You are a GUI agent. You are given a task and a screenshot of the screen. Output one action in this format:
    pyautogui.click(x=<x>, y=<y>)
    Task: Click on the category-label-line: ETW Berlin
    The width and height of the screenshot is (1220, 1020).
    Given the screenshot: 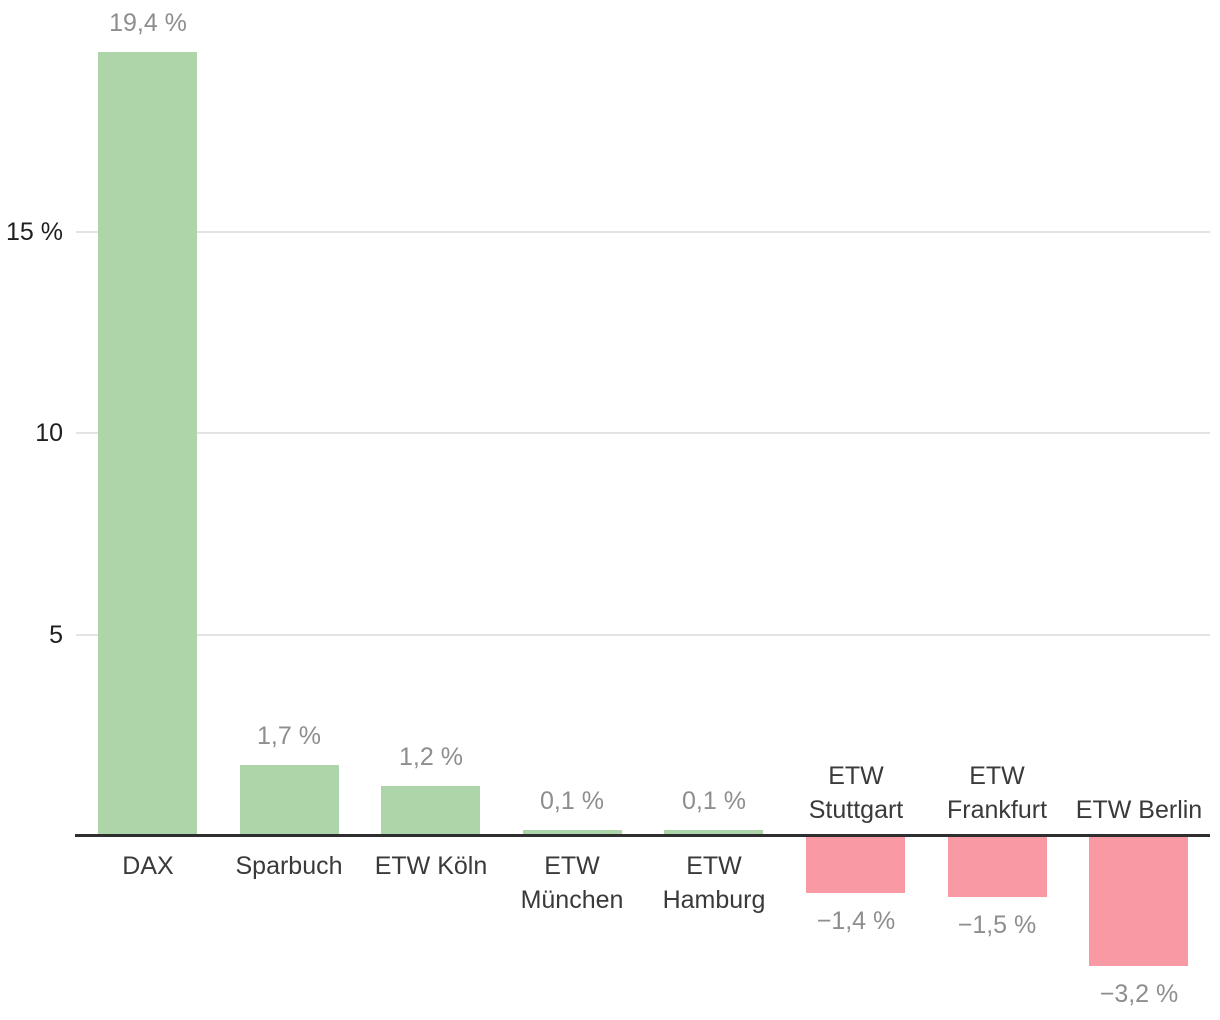 What is the action you would take?
    pyautogui.click(x=1139, y=810)
    